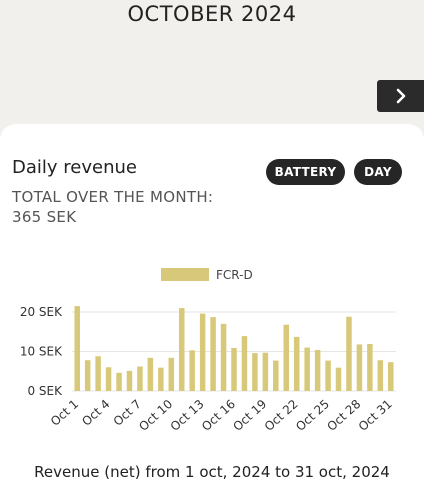 This screenshot has height=500, width=424. I want to click on chevron-right-icon, so click(400, 96).